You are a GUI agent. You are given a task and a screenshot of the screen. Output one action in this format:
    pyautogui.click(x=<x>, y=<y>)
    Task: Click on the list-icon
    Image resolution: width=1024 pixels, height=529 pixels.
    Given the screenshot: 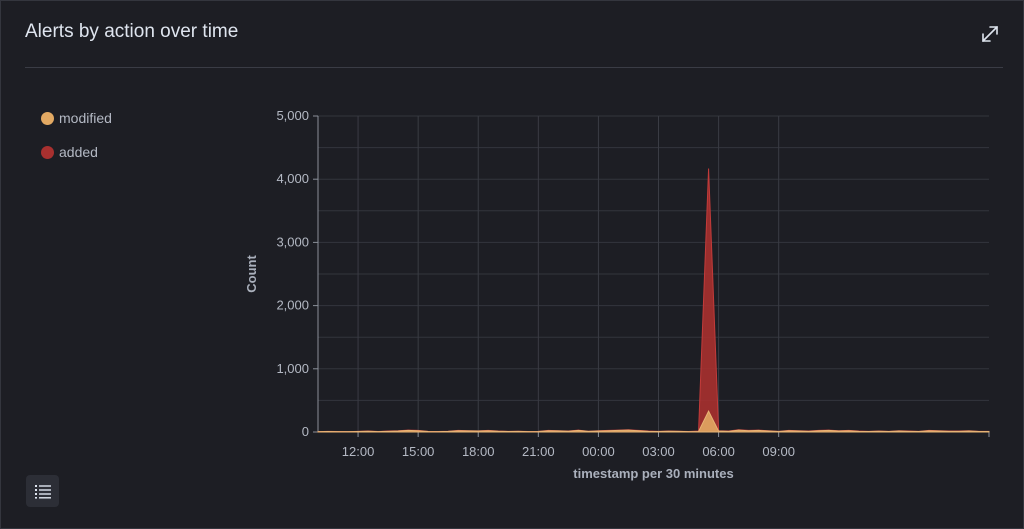 What is the action you would take?
    pyautogui.click(x=42, y=492)
    